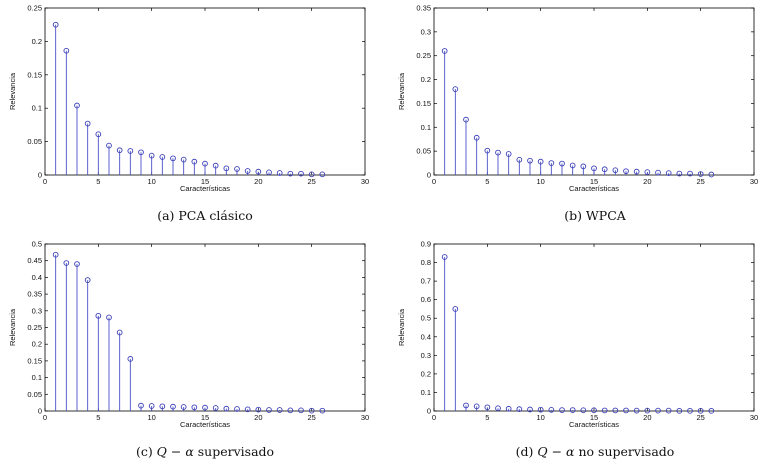 The width and height of the screenshot is (777, 467). I want to click on y-tick-label: 0.7, so click(426, 281).